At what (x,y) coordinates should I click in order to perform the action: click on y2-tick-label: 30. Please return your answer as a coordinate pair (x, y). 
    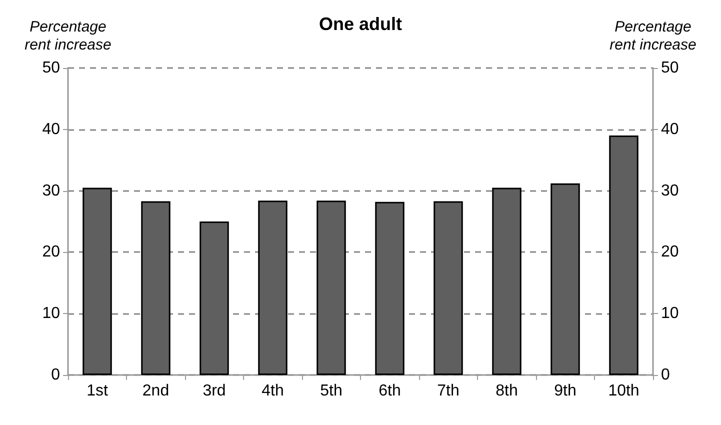
    Looking at the image, I should click on (670, 191).